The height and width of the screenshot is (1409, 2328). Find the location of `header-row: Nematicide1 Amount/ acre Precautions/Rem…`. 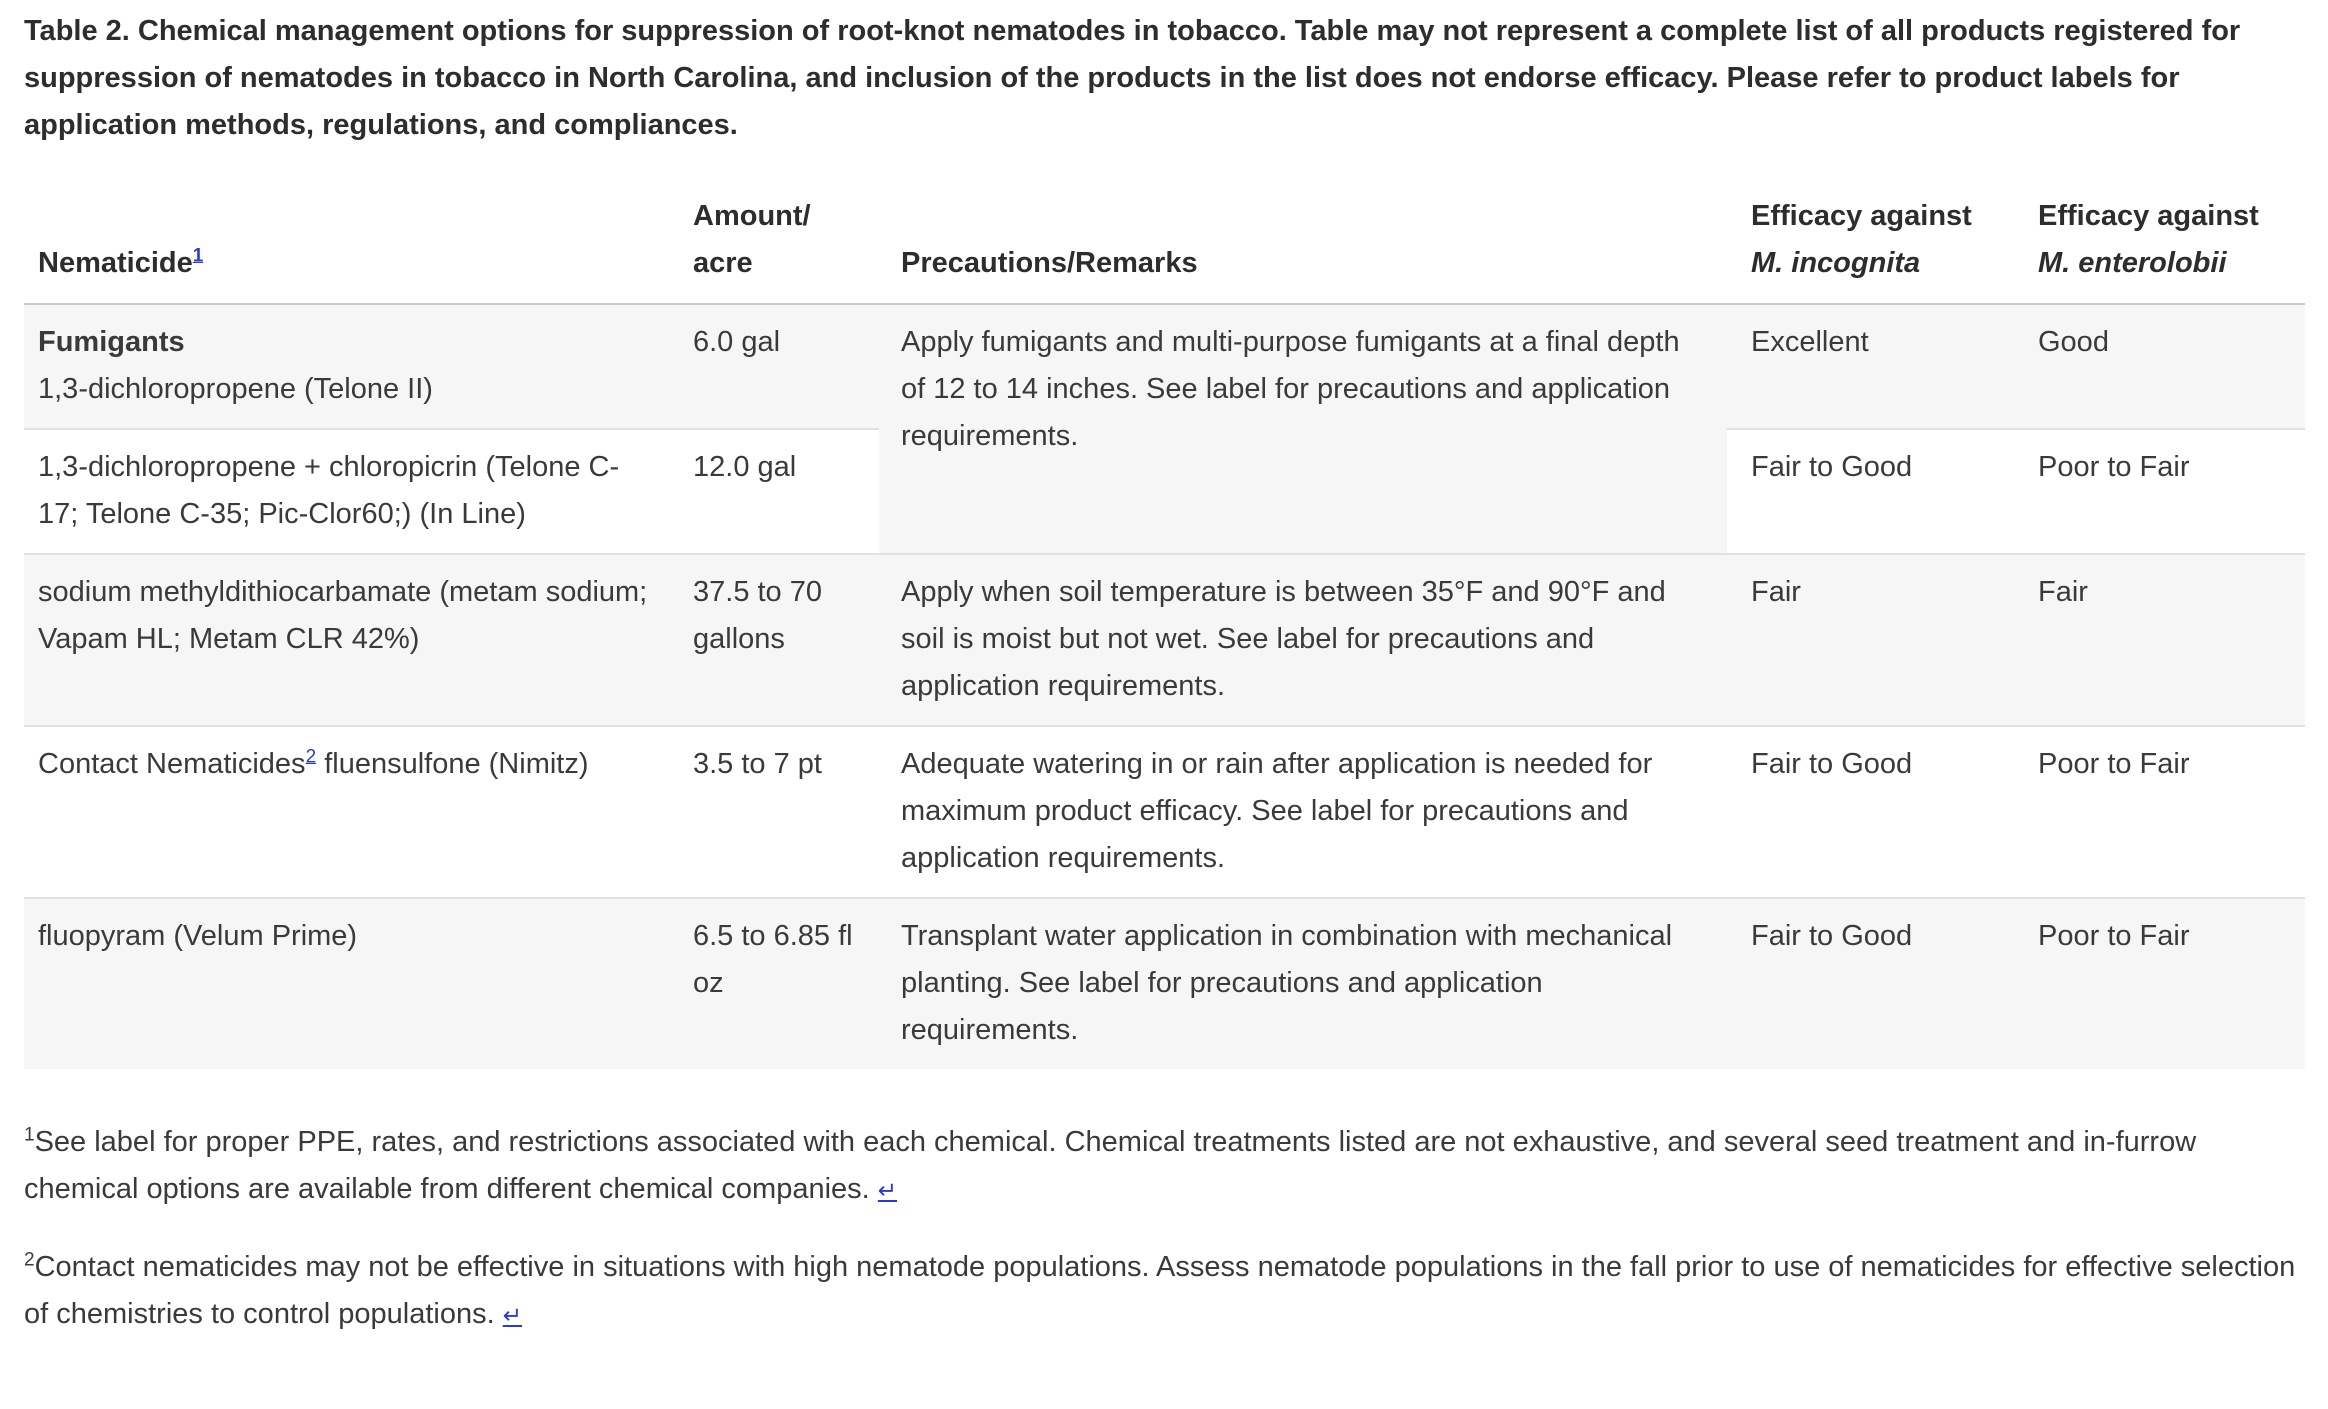

header-row: Nematicide1 Amount/ acre Precautions/Rem… is located at coordinates (1164, 249).